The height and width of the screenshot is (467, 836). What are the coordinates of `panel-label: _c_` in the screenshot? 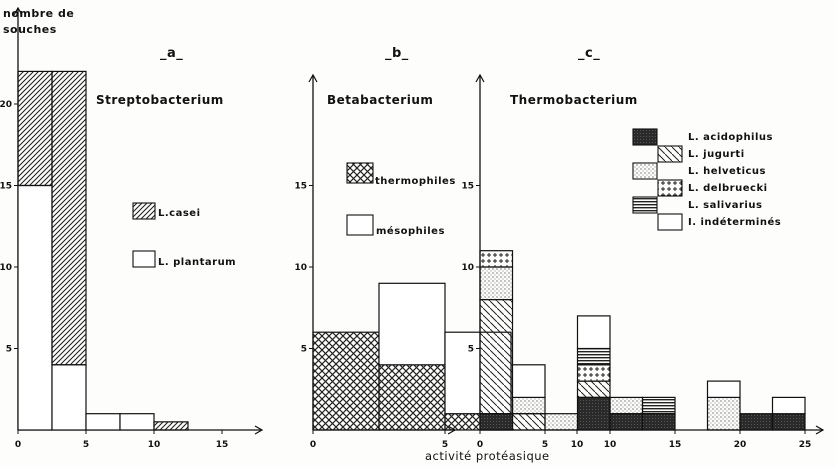 It's located at (589, 53).